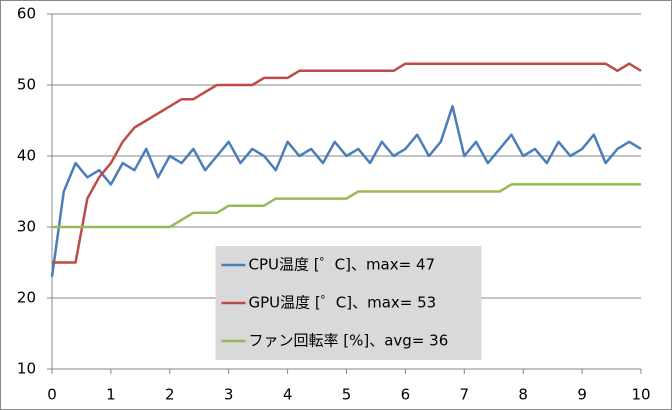 This screenshot has width=672, height=410. Describe the element at coordinates (347, 395) in the screenshot. I see `x-tick-label: 5` at that location.